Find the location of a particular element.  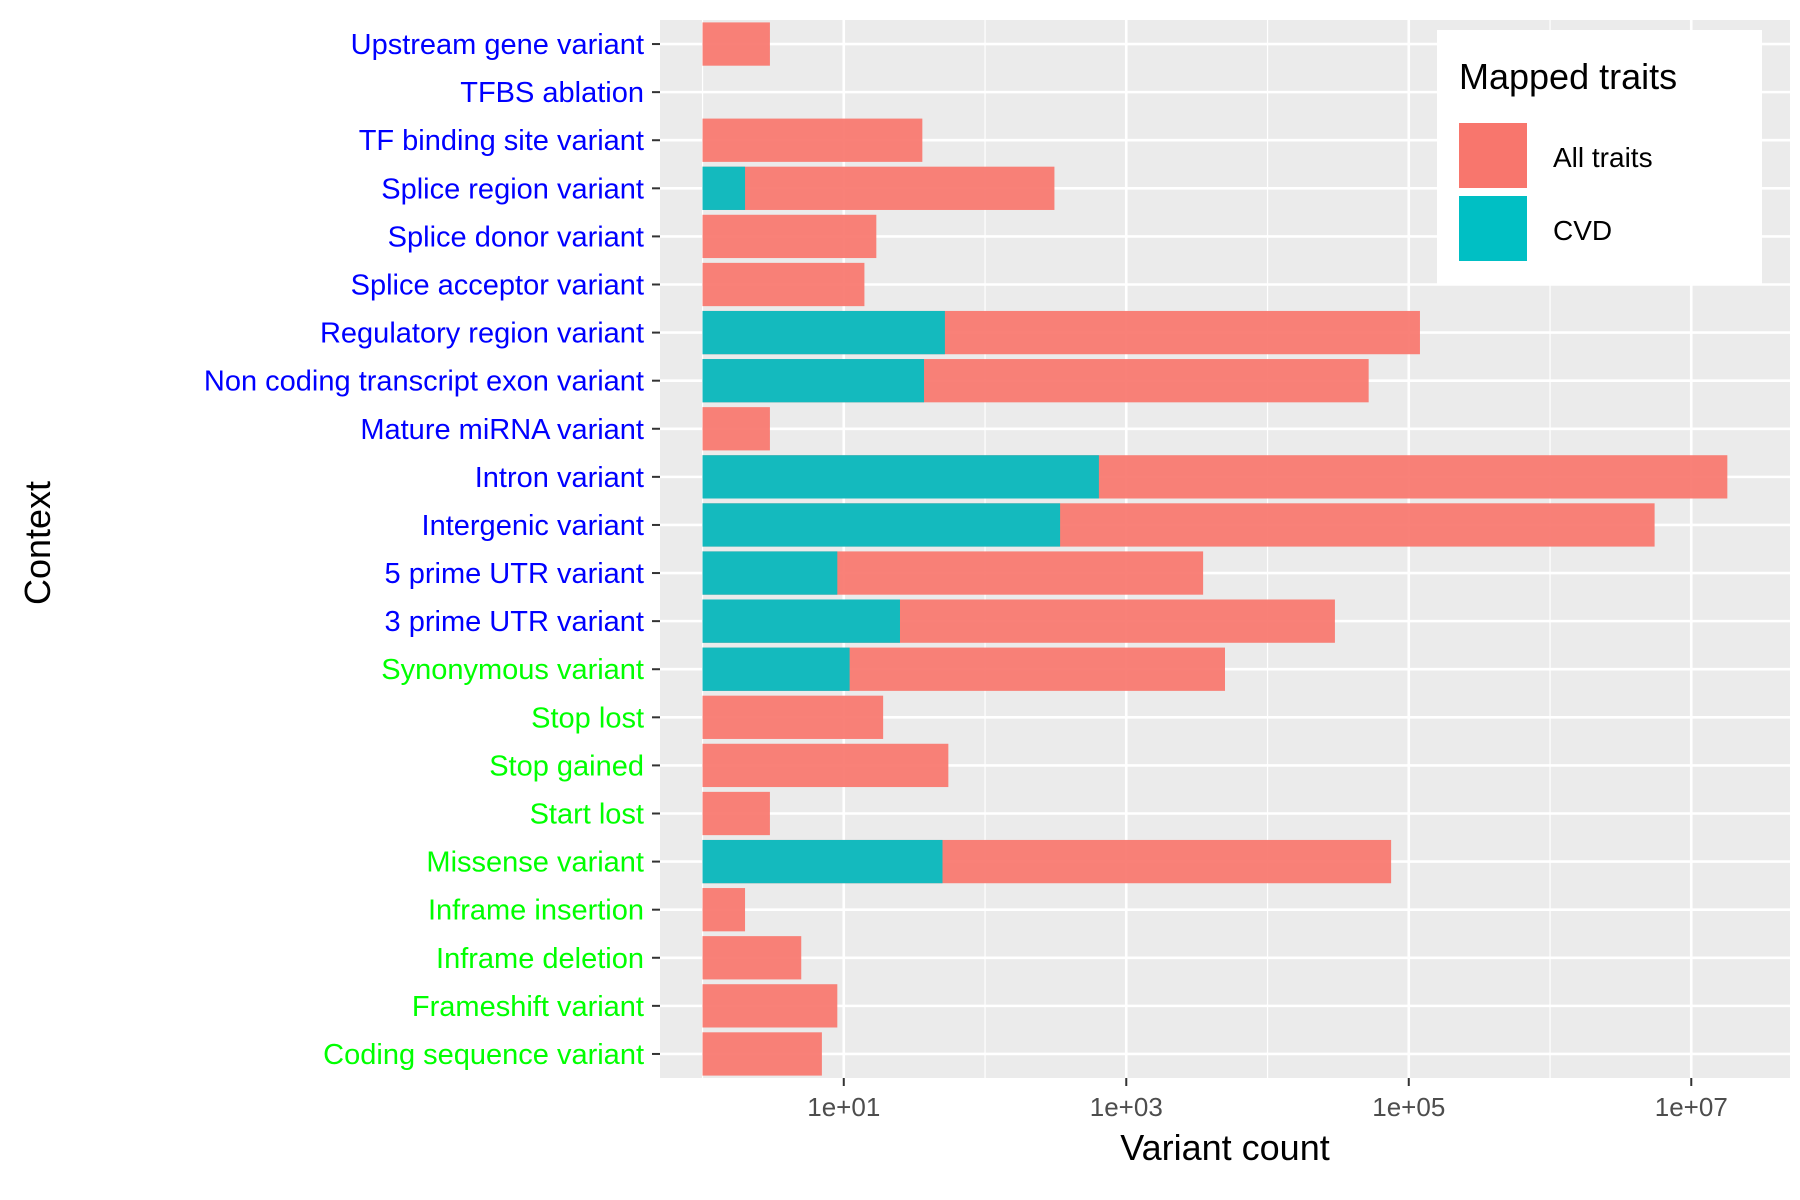

y-tick-label: Inframe deletion is located at coordinates (540, 959).